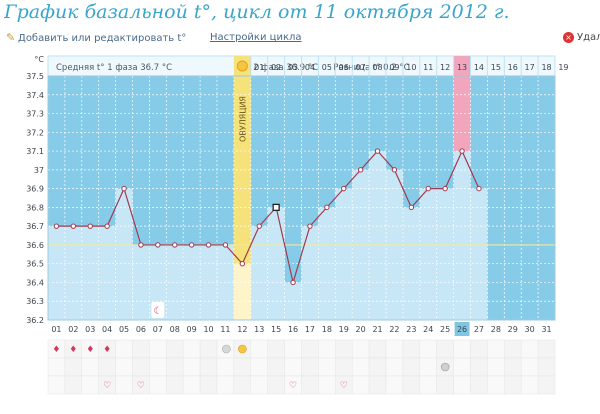 Image resolution: width=600 pixels, height=414 pixels. What do you see at coordinates (242, 329) in the screenshot?
I see `x-tick-label: 12` at bounding box center [242, 329].